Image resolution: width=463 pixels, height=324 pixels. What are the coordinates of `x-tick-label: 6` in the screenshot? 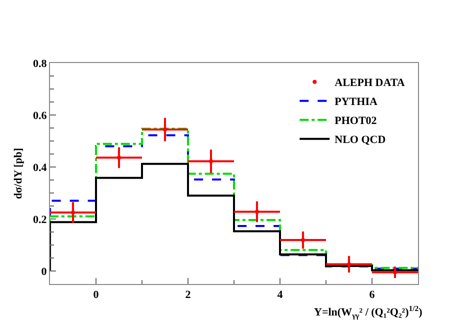 It's located at (372, 295).